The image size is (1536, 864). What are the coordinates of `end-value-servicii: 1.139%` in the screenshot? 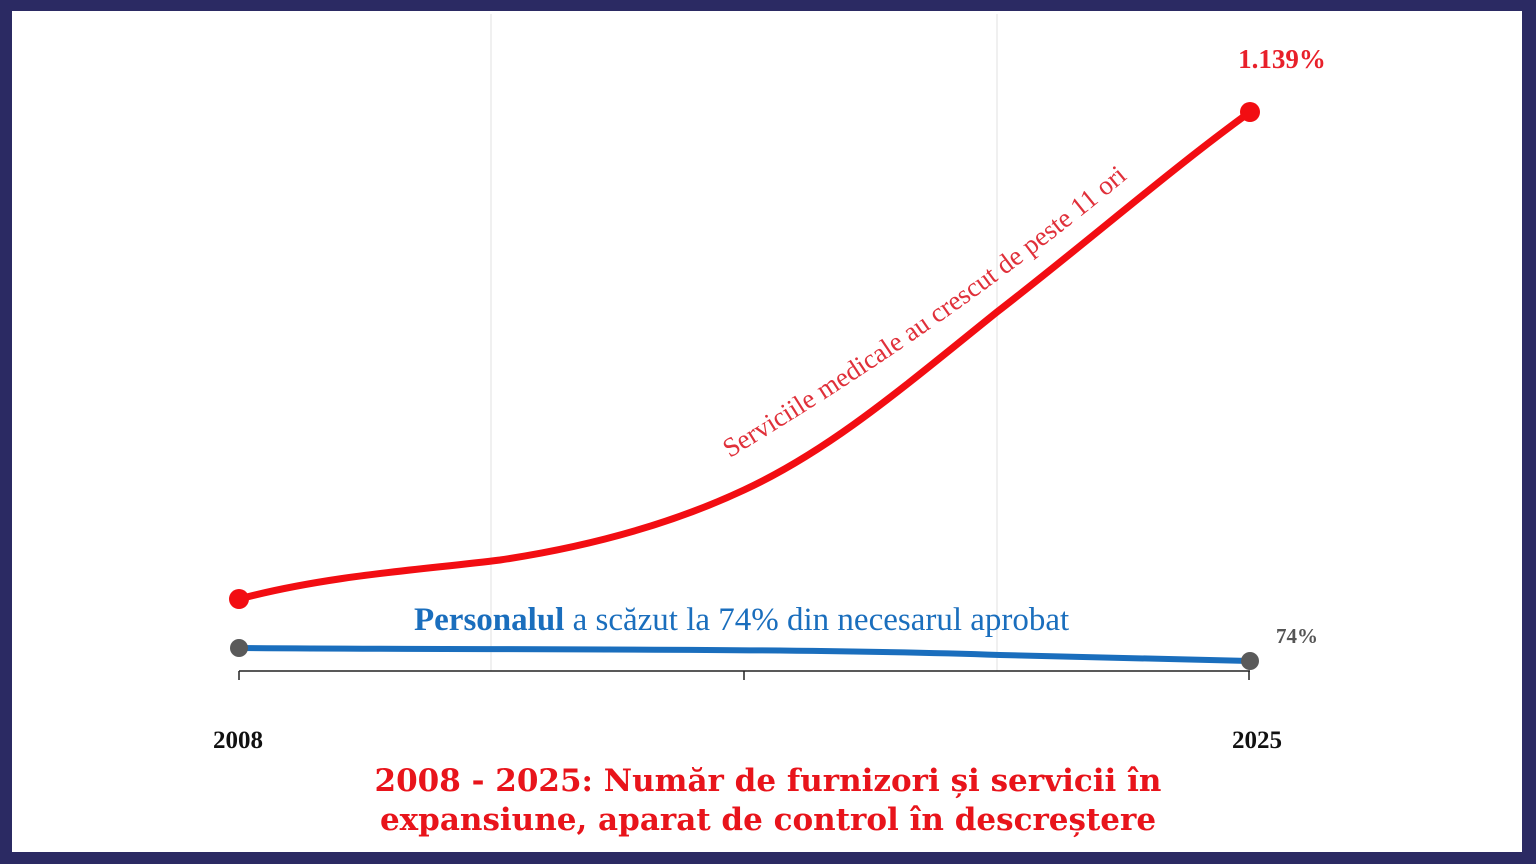 It's located at (1282, 59).